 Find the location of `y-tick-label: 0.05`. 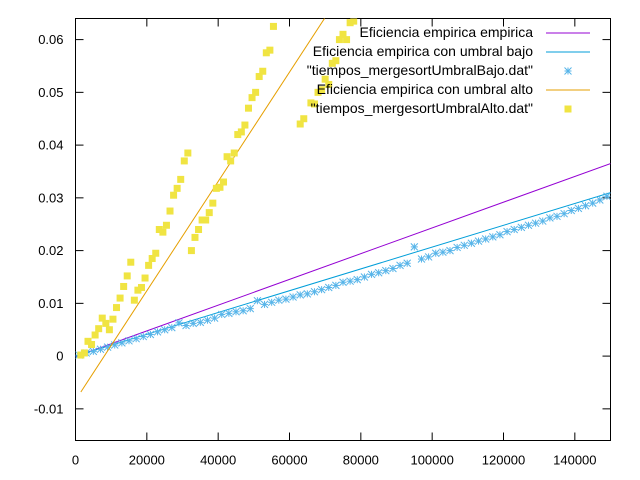

y-tick-label: 0.05 is located at coordinates (50, 92).